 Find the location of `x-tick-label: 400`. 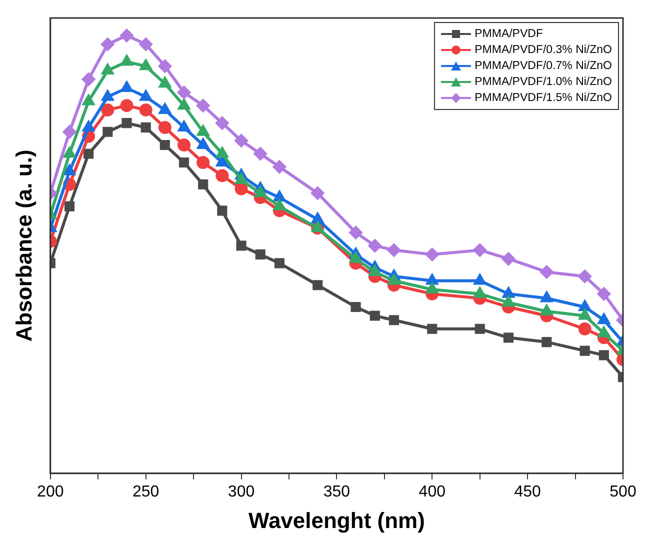

x-tick-label: 400 is located at coordinates (432, 491).